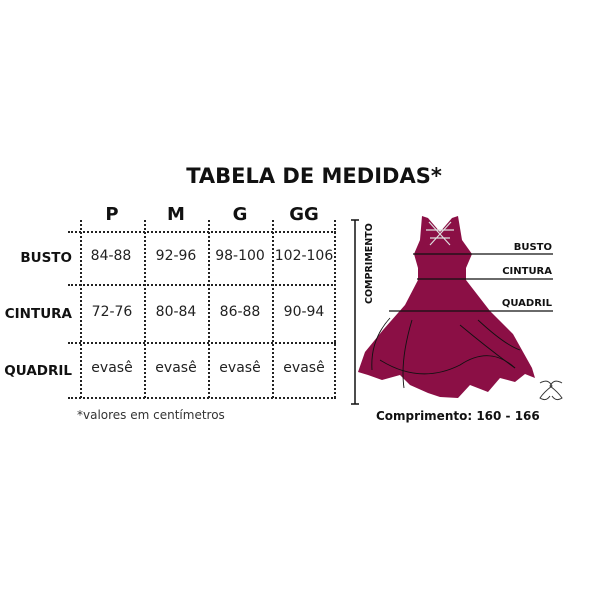 The image size is (600, 600). I want to click on hip-label: QUADRIL, so click(526, 303).